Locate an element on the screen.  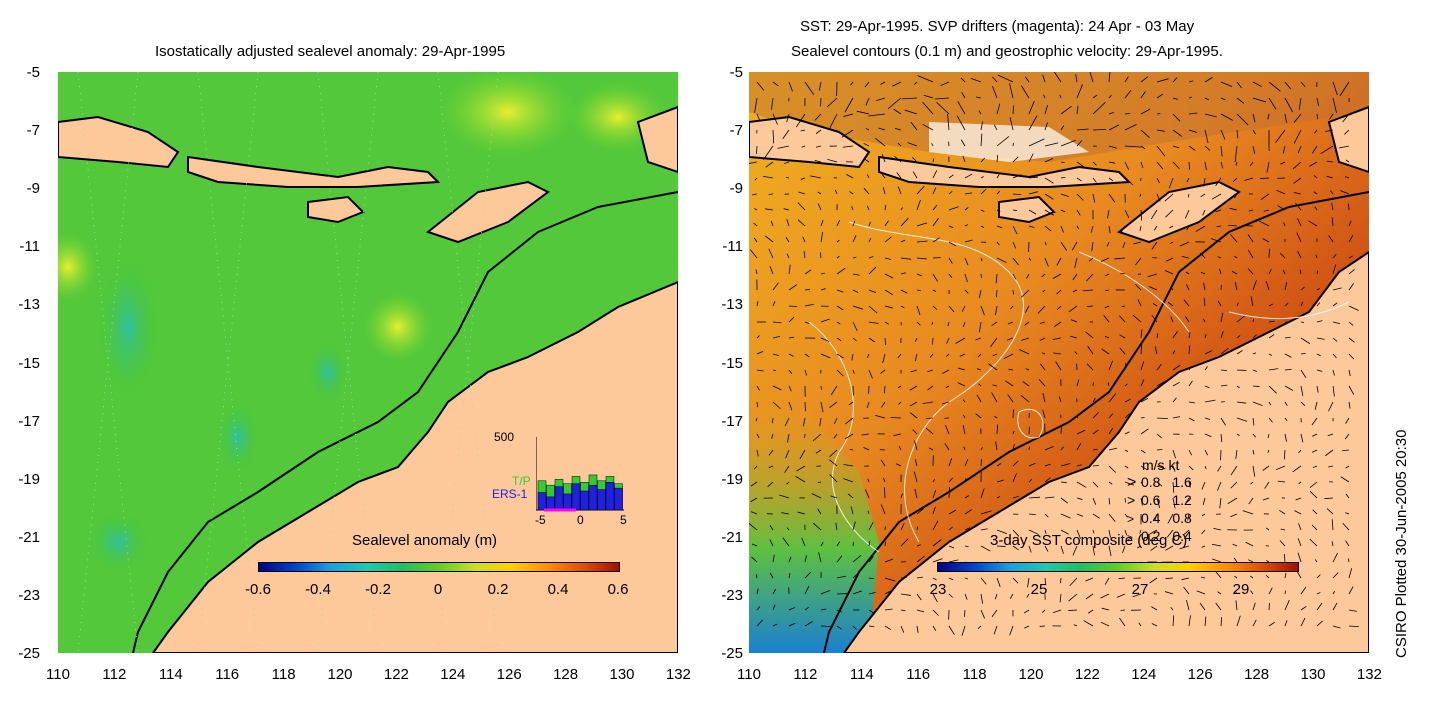
cool-water-region is located at coordinates (814, 522).